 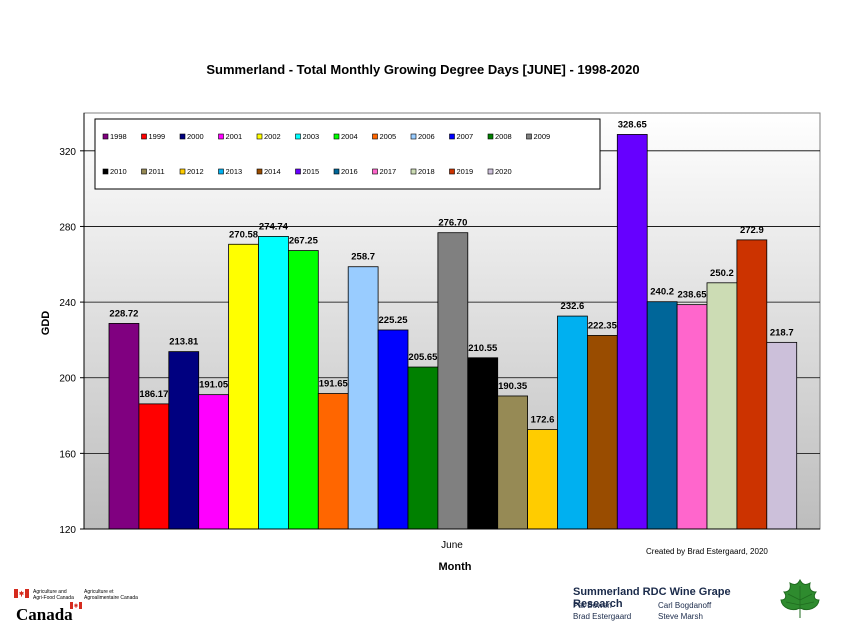 What do you see at coordinates (685, 605) in the screenshot?
I see `research-name: Carl Bogdanoff` at bounding box center [685, 605].